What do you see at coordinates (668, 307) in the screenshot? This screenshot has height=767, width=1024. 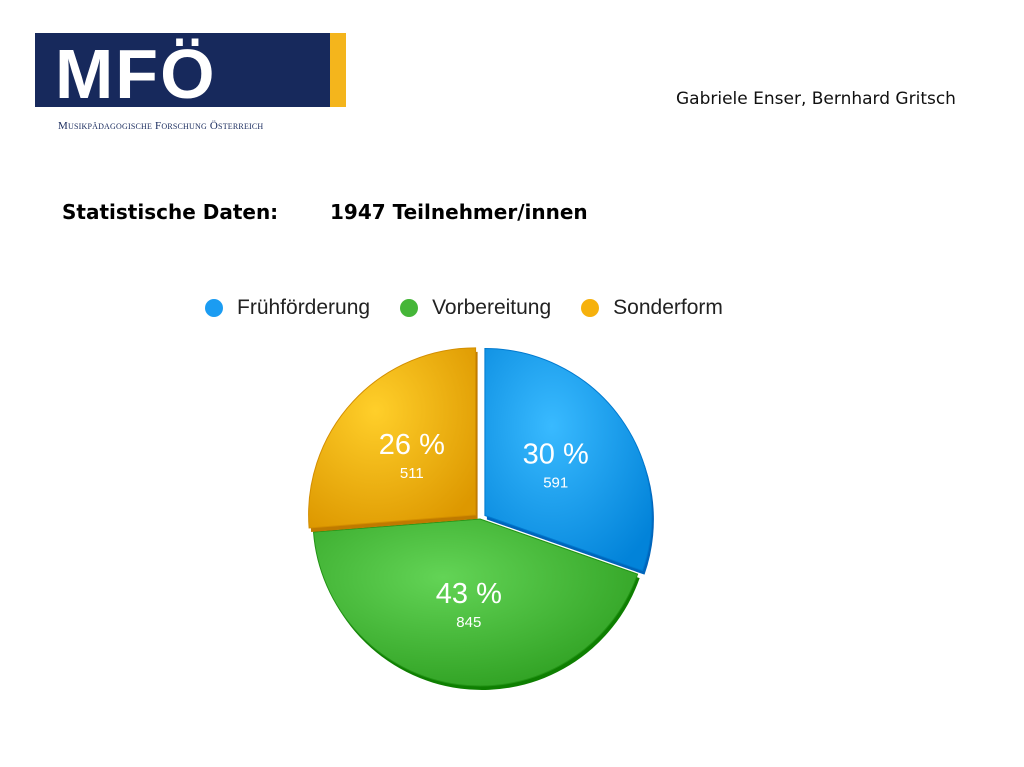 I see `legend-label-sonderform: Sonderform` at bounding box center [668, 307].